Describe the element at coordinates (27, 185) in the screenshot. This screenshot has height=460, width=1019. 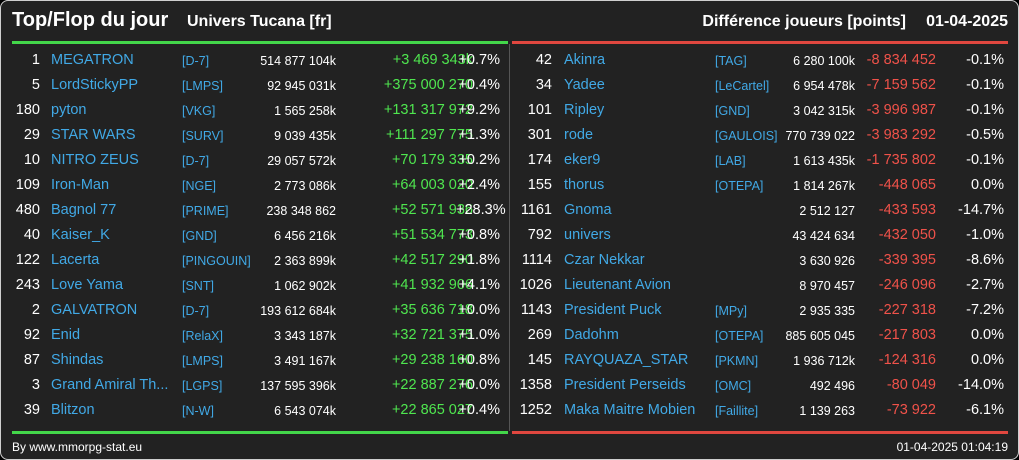
I see `player-rank: 109` at that location.